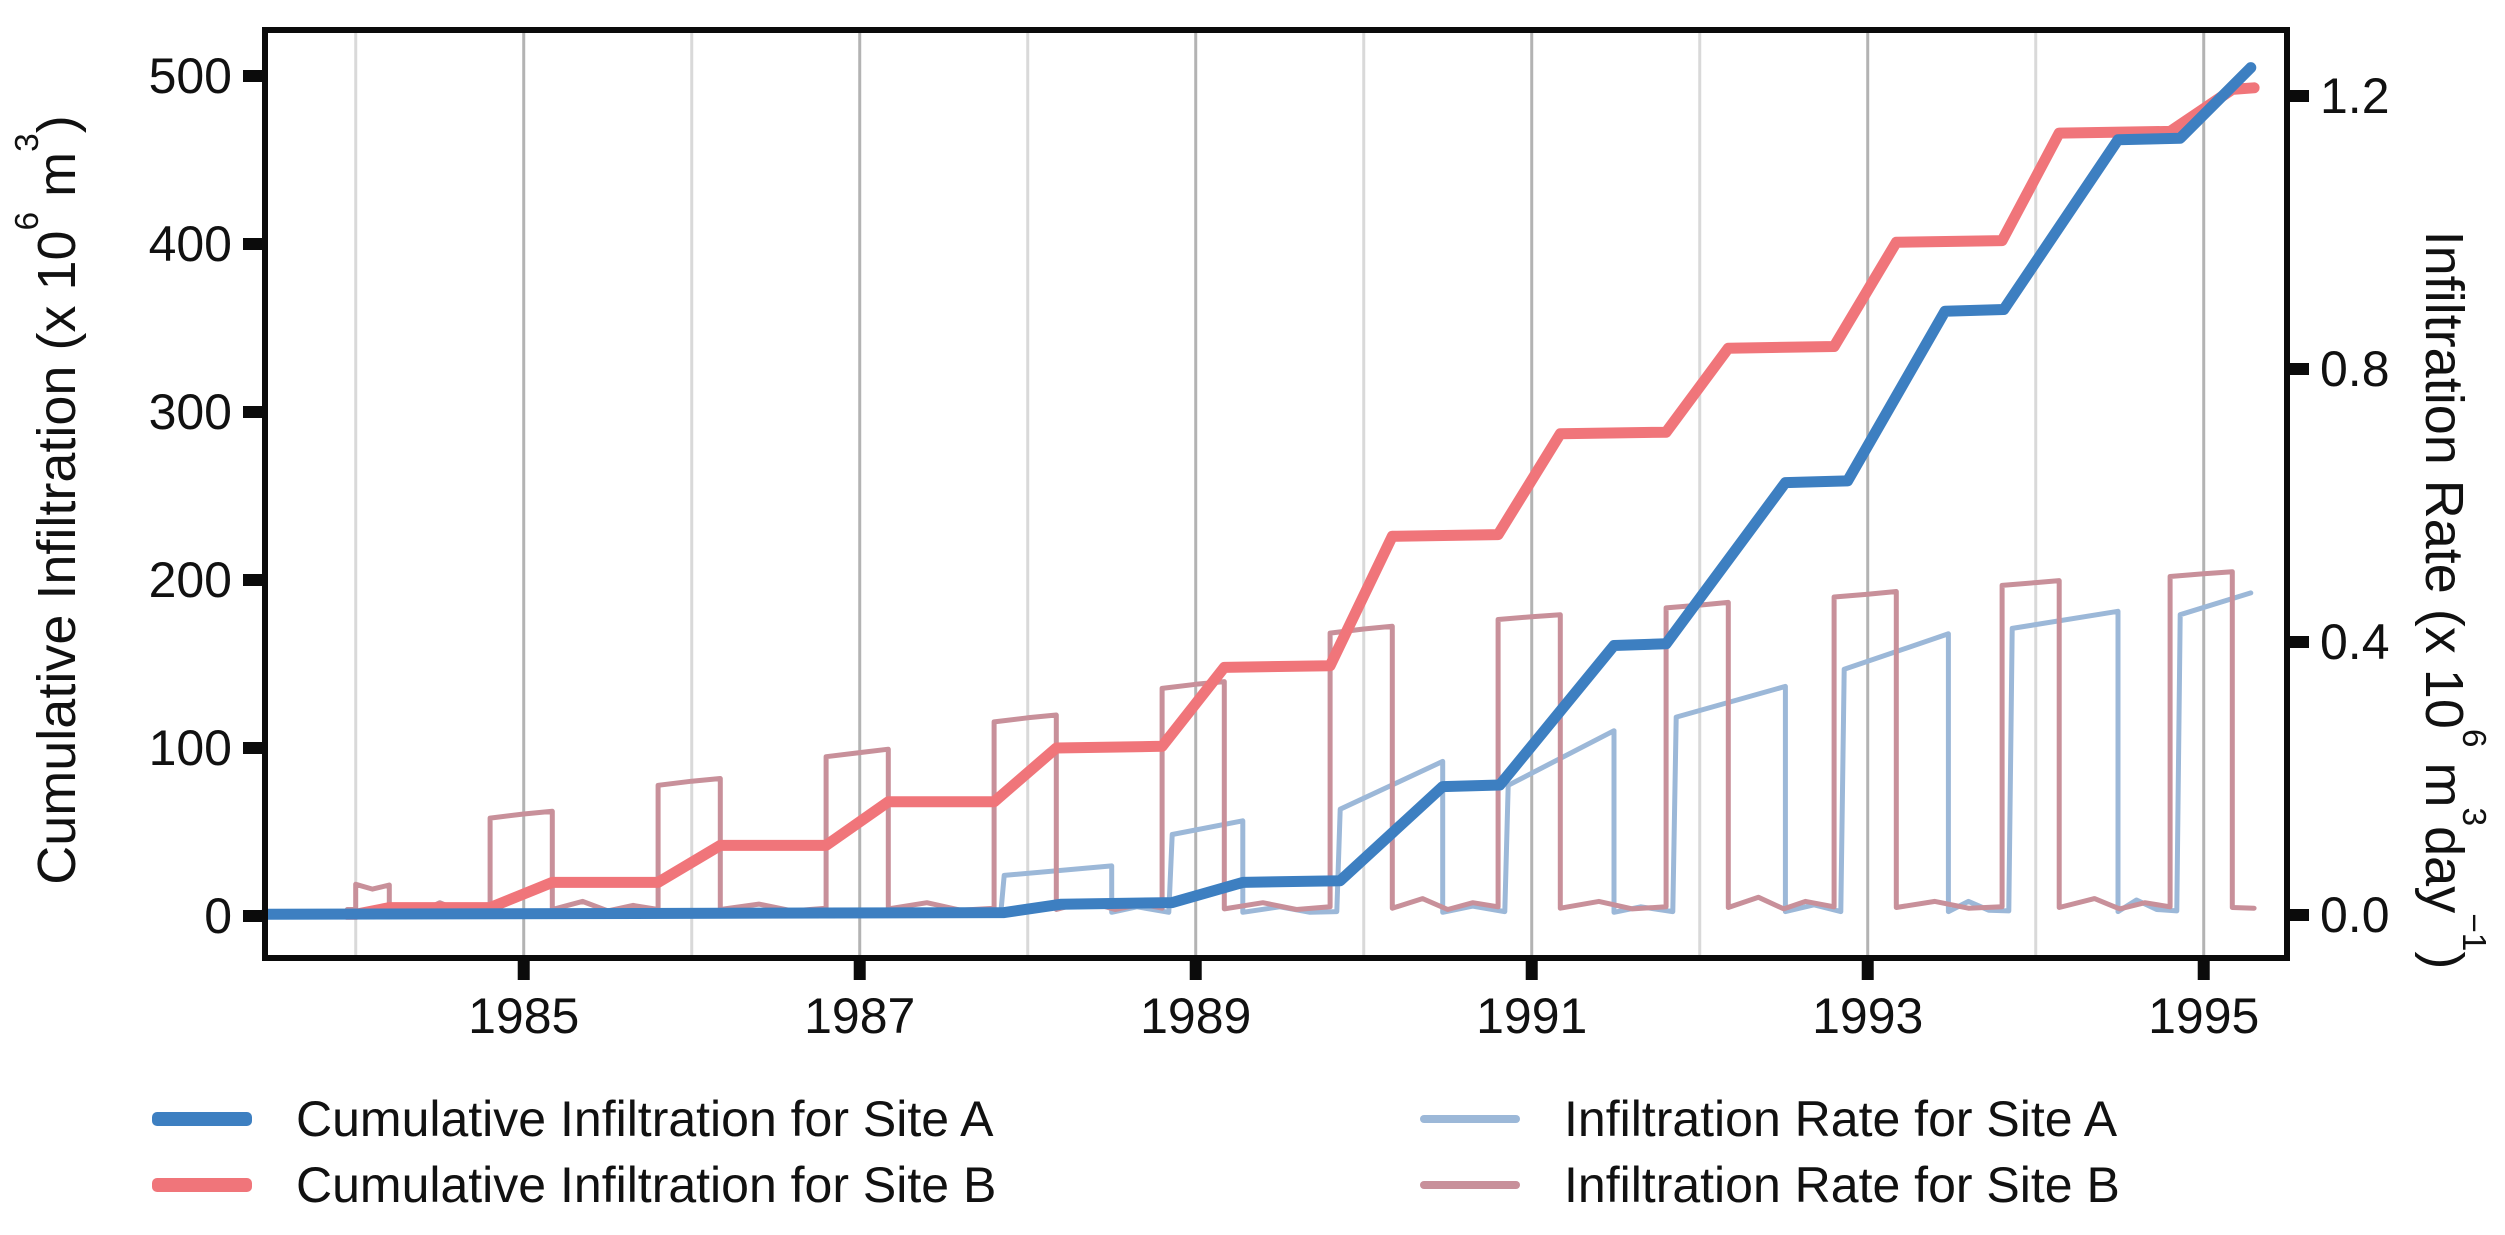 Image resolution: width=2505 pixels, height=1235 pixels. I want to click on legend-item-cumulative-site-b: Cumulative Infiltration for Site B, so click(786, 1185).